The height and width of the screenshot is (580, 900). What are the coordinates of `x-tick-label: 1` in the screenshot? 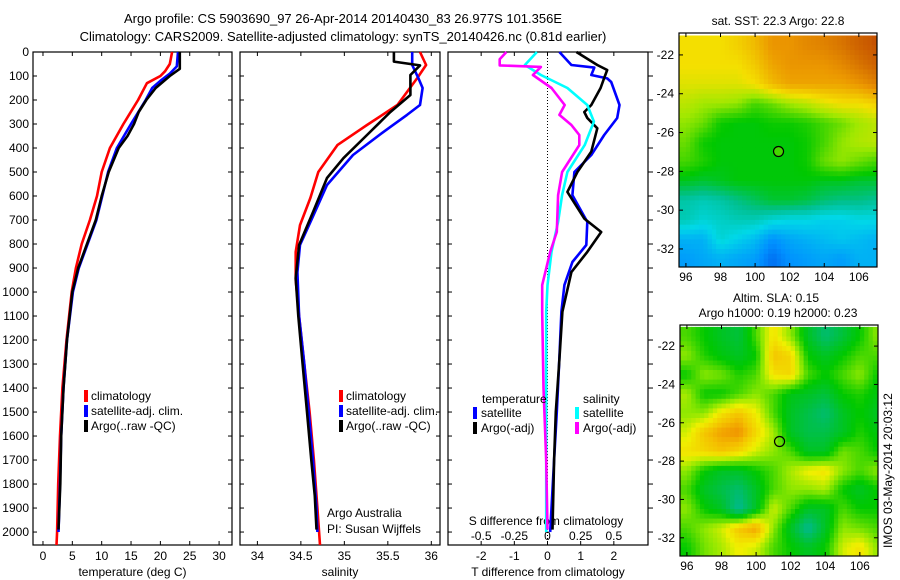 It's located at (580, 556).